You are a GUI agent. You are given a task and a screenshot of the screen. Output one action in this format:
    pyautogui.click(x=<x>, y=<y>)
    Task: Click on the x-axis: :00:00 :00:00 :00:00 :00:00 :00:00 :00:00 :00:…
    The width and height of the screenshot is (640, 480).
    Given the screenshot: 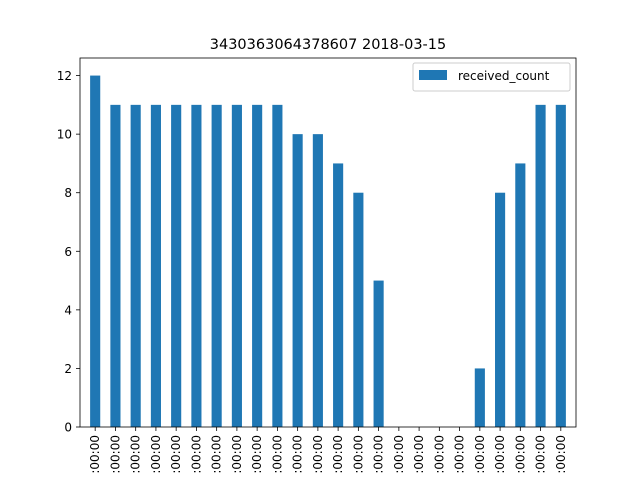 What is the action you would take?
    pyautogui.click(x=328, y=450)
    